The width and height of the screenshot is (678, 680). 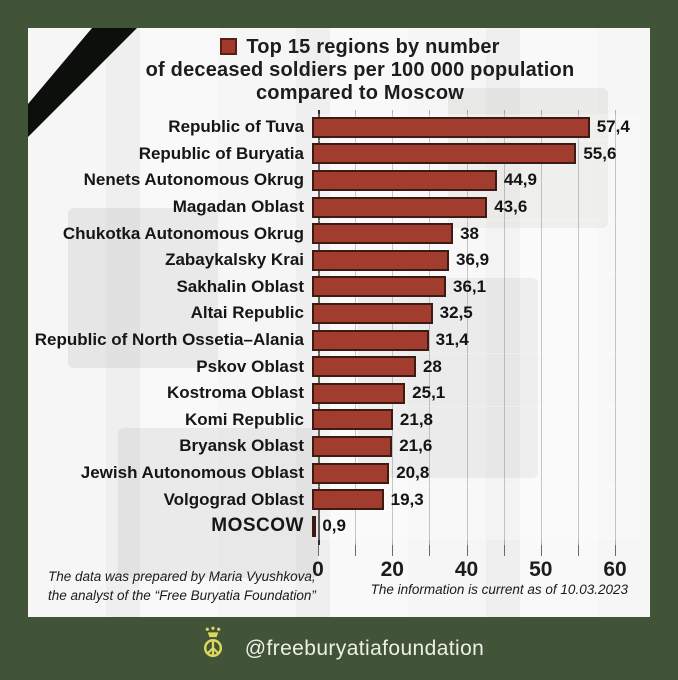 What do you see at coordinates (364, 648) in the screenshot?
I see `social-handle: @freeburyatiafoundation` at bounding box center [364, 648].